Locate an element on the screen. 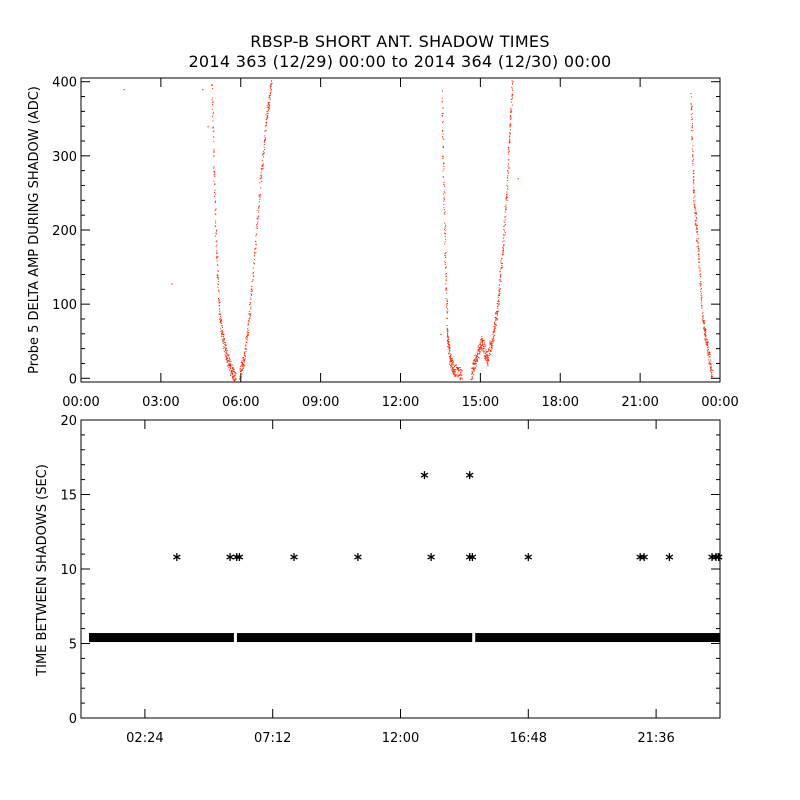 The width and height of the screenshot is (800, 800). x-tick-label: 09:00 is located at coordinates (320, 402).